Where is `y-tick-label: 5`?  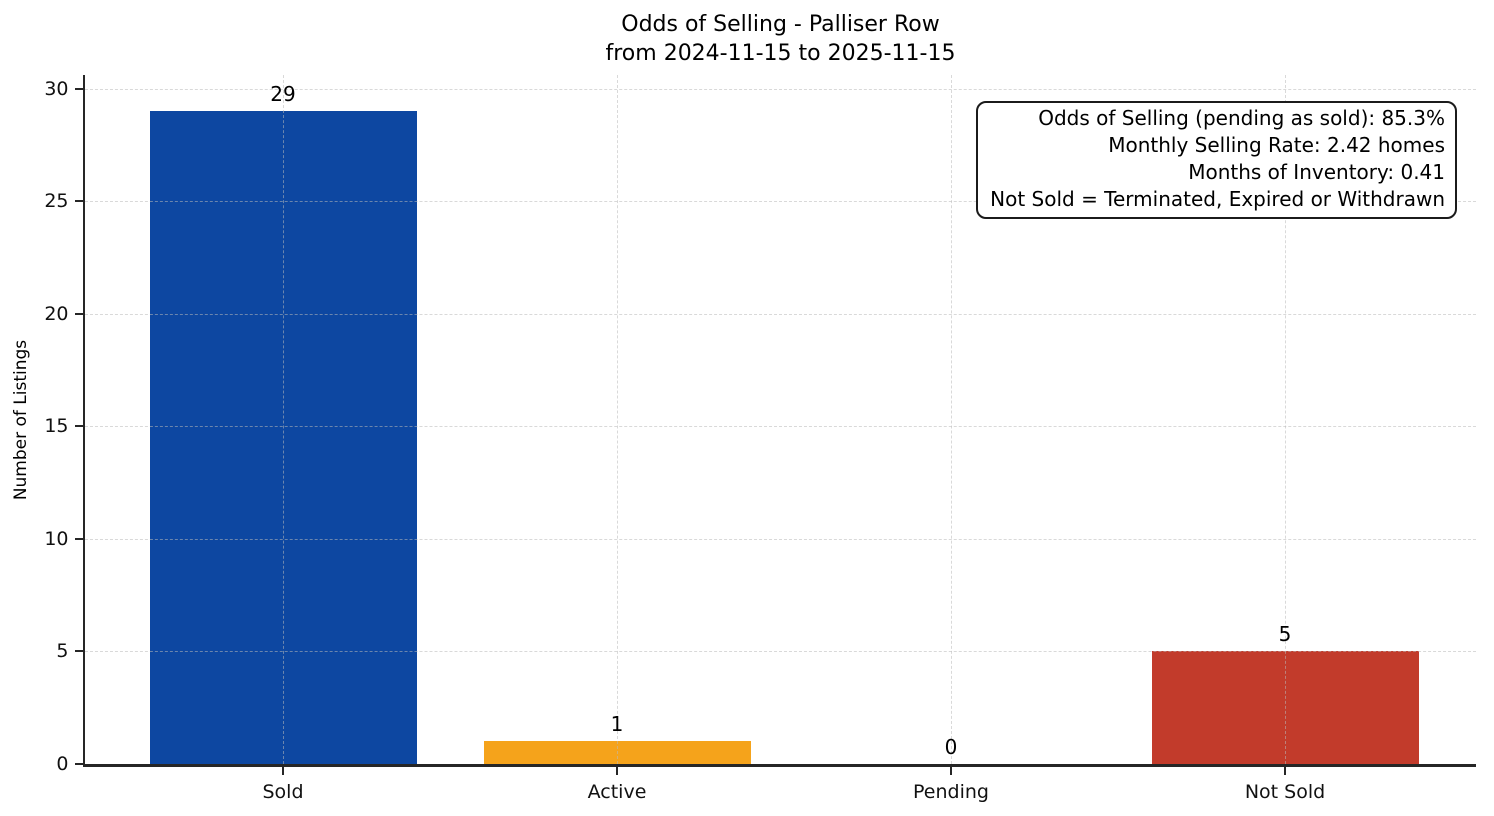
y-tick-label: 5 is located at coordinates (62, 651).